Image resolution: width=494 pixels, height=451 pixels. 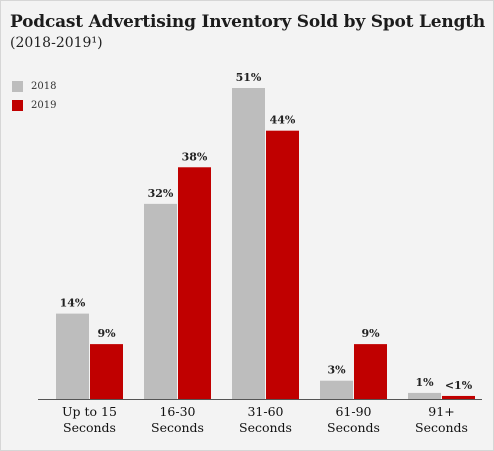 I want to click on category-label-1-1: Seconds, so click(x=177, y=427).